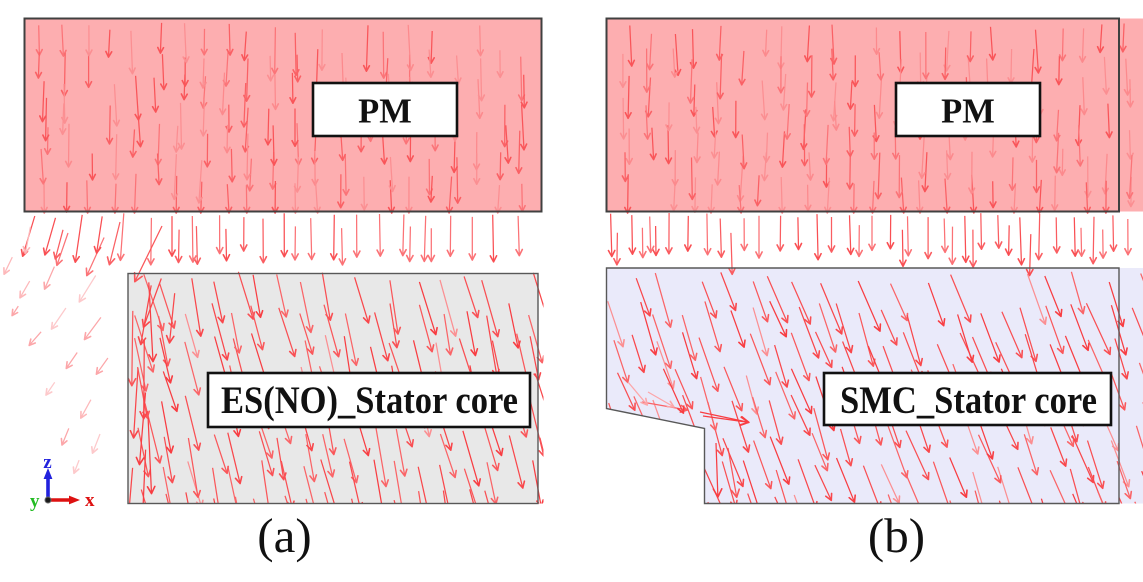 The image size is (1143, 582). What do you see at coordinates (47, 462) in the screenshot?
I see `svg-text: z` at bounding box center [47, 462].